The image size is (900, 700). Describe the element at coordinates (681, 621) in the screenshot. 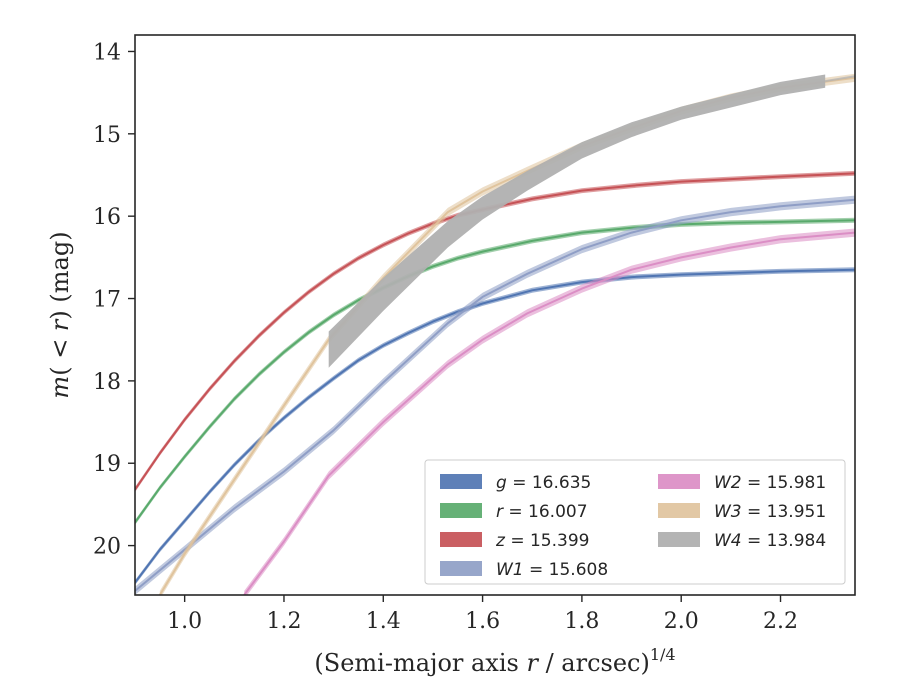

I see `x-tick-label-2-0: 2.0` at that location.